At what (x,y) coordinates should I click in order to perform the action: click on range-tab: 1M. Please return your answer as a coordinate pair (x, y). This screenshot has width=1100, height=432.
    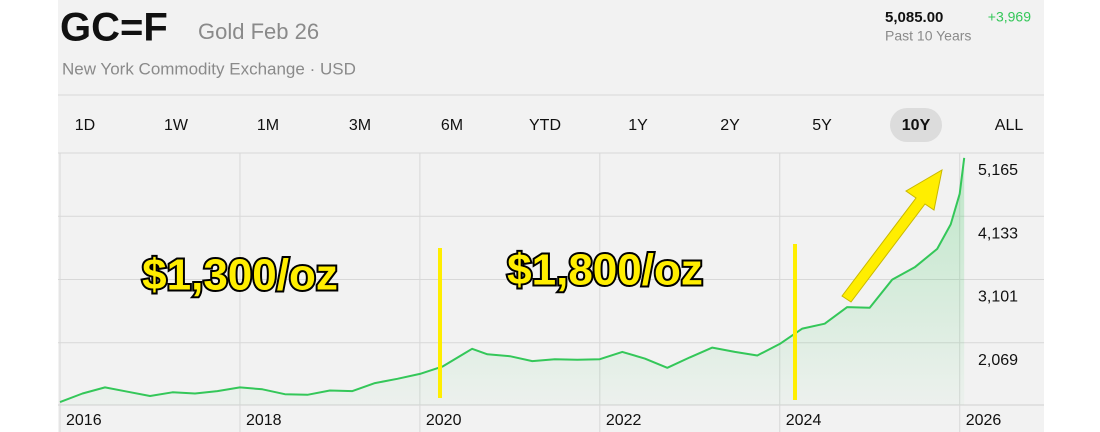
    Looking at the image, I should click on (268, 125).